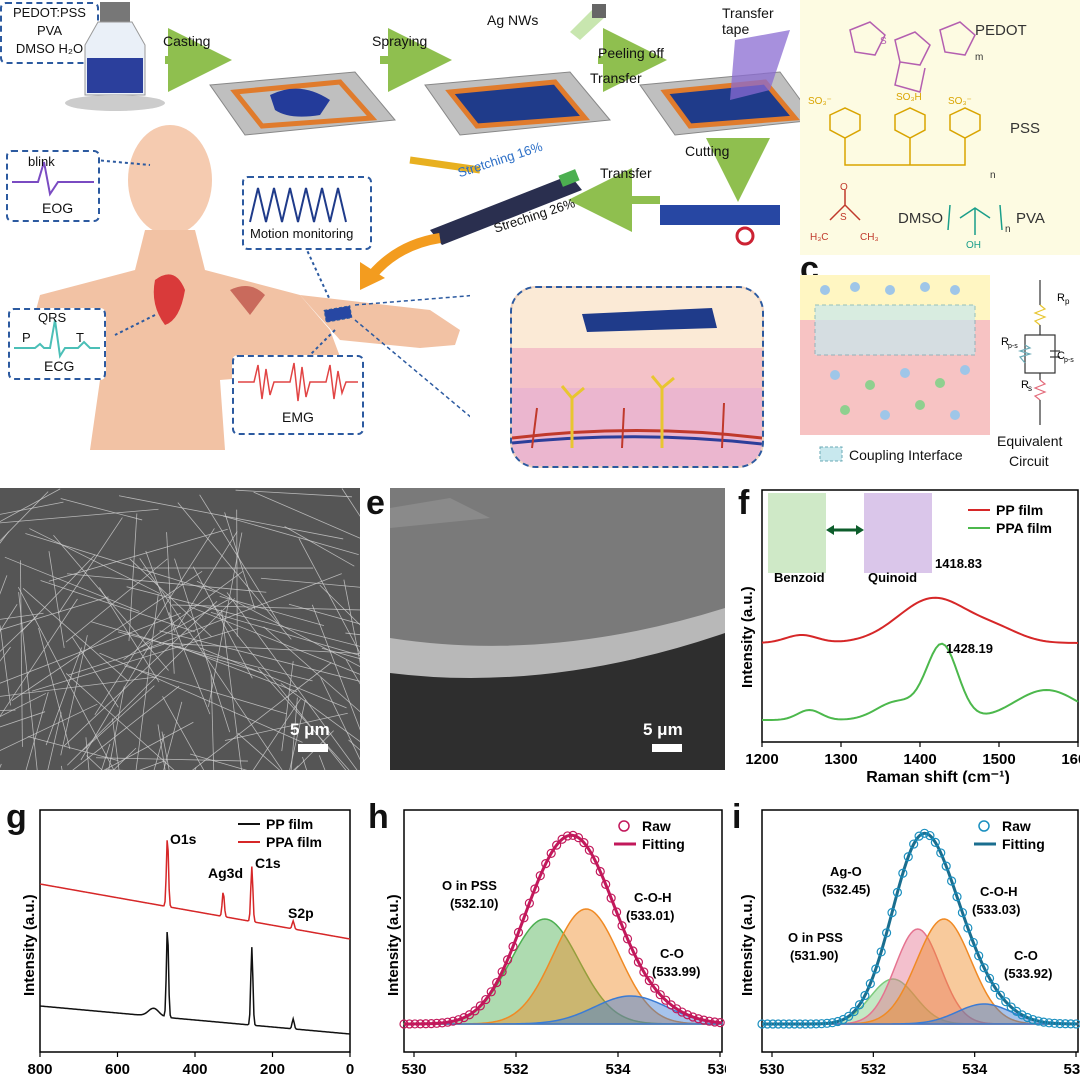 This screenshot has height=1085, width=1080. Describe the element at coordinates (960, 101) in the screenshot. I see `pss-so3-2: SO₃⁻` at that location.